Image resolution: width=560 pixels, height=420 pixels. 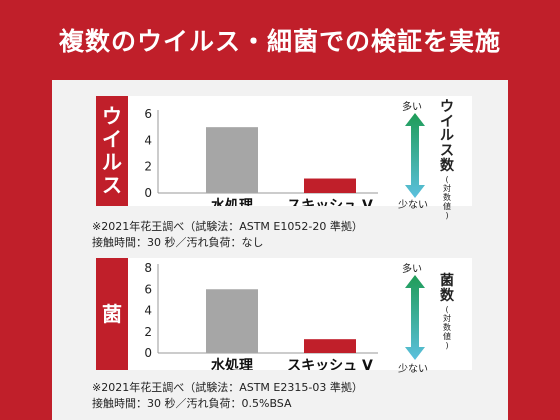 I want to click on virus-section-label: ウイルス, so click(x=112, y=151).